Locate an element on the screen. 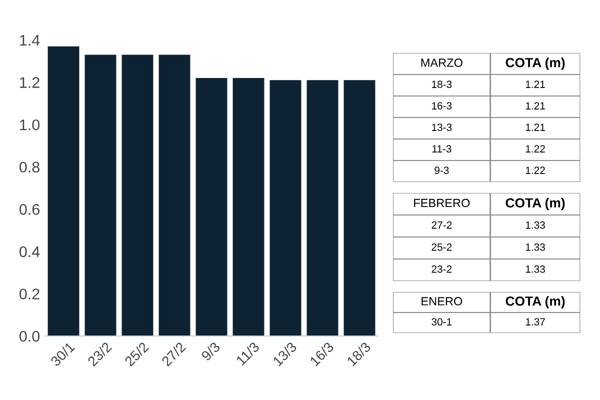 This screenshot has height=400, width=600. text: FEBRERO is located at coordinates (442, 203).